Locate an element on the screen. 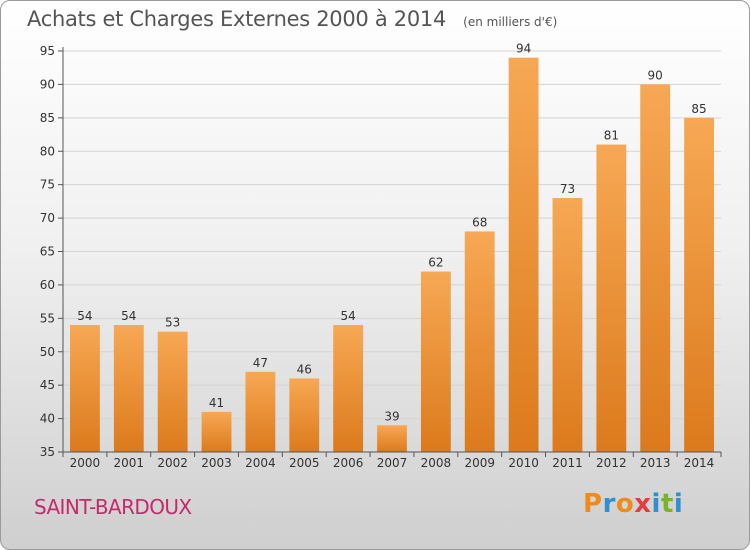 Image resolution: width=750 pixels, height=550 pixels. x-tick-label: 2013 is located at coordinates (655, 463).